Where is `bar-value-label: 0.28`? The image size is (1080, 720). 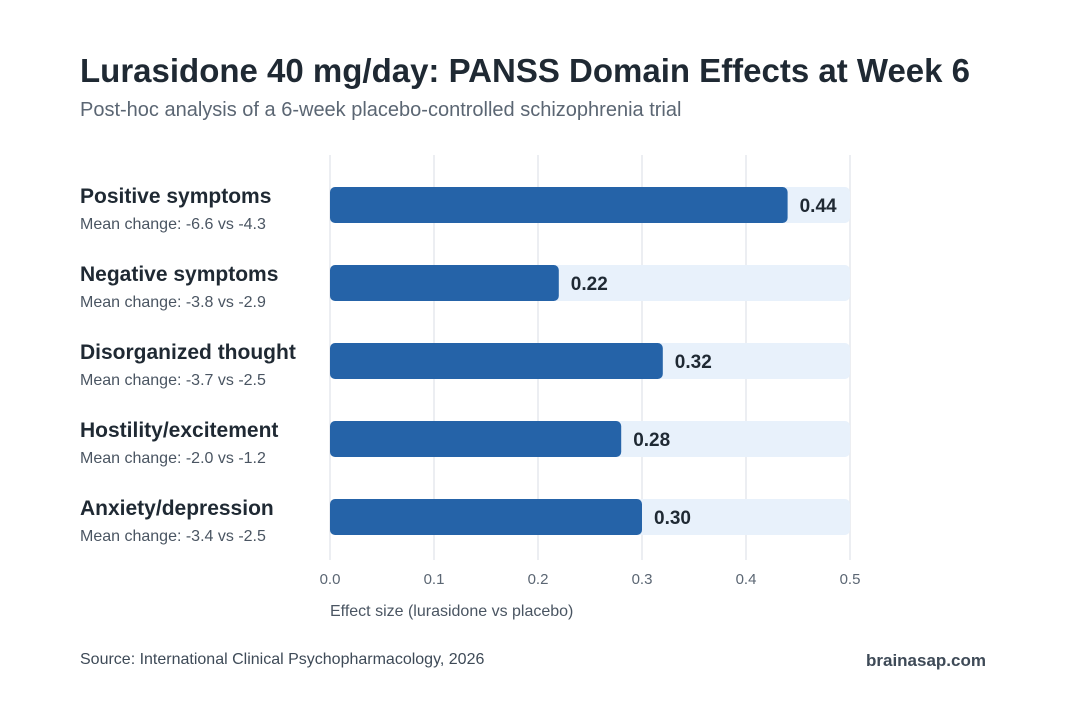
bar-value-label: 0.28 is located at coordinates (651, 440).